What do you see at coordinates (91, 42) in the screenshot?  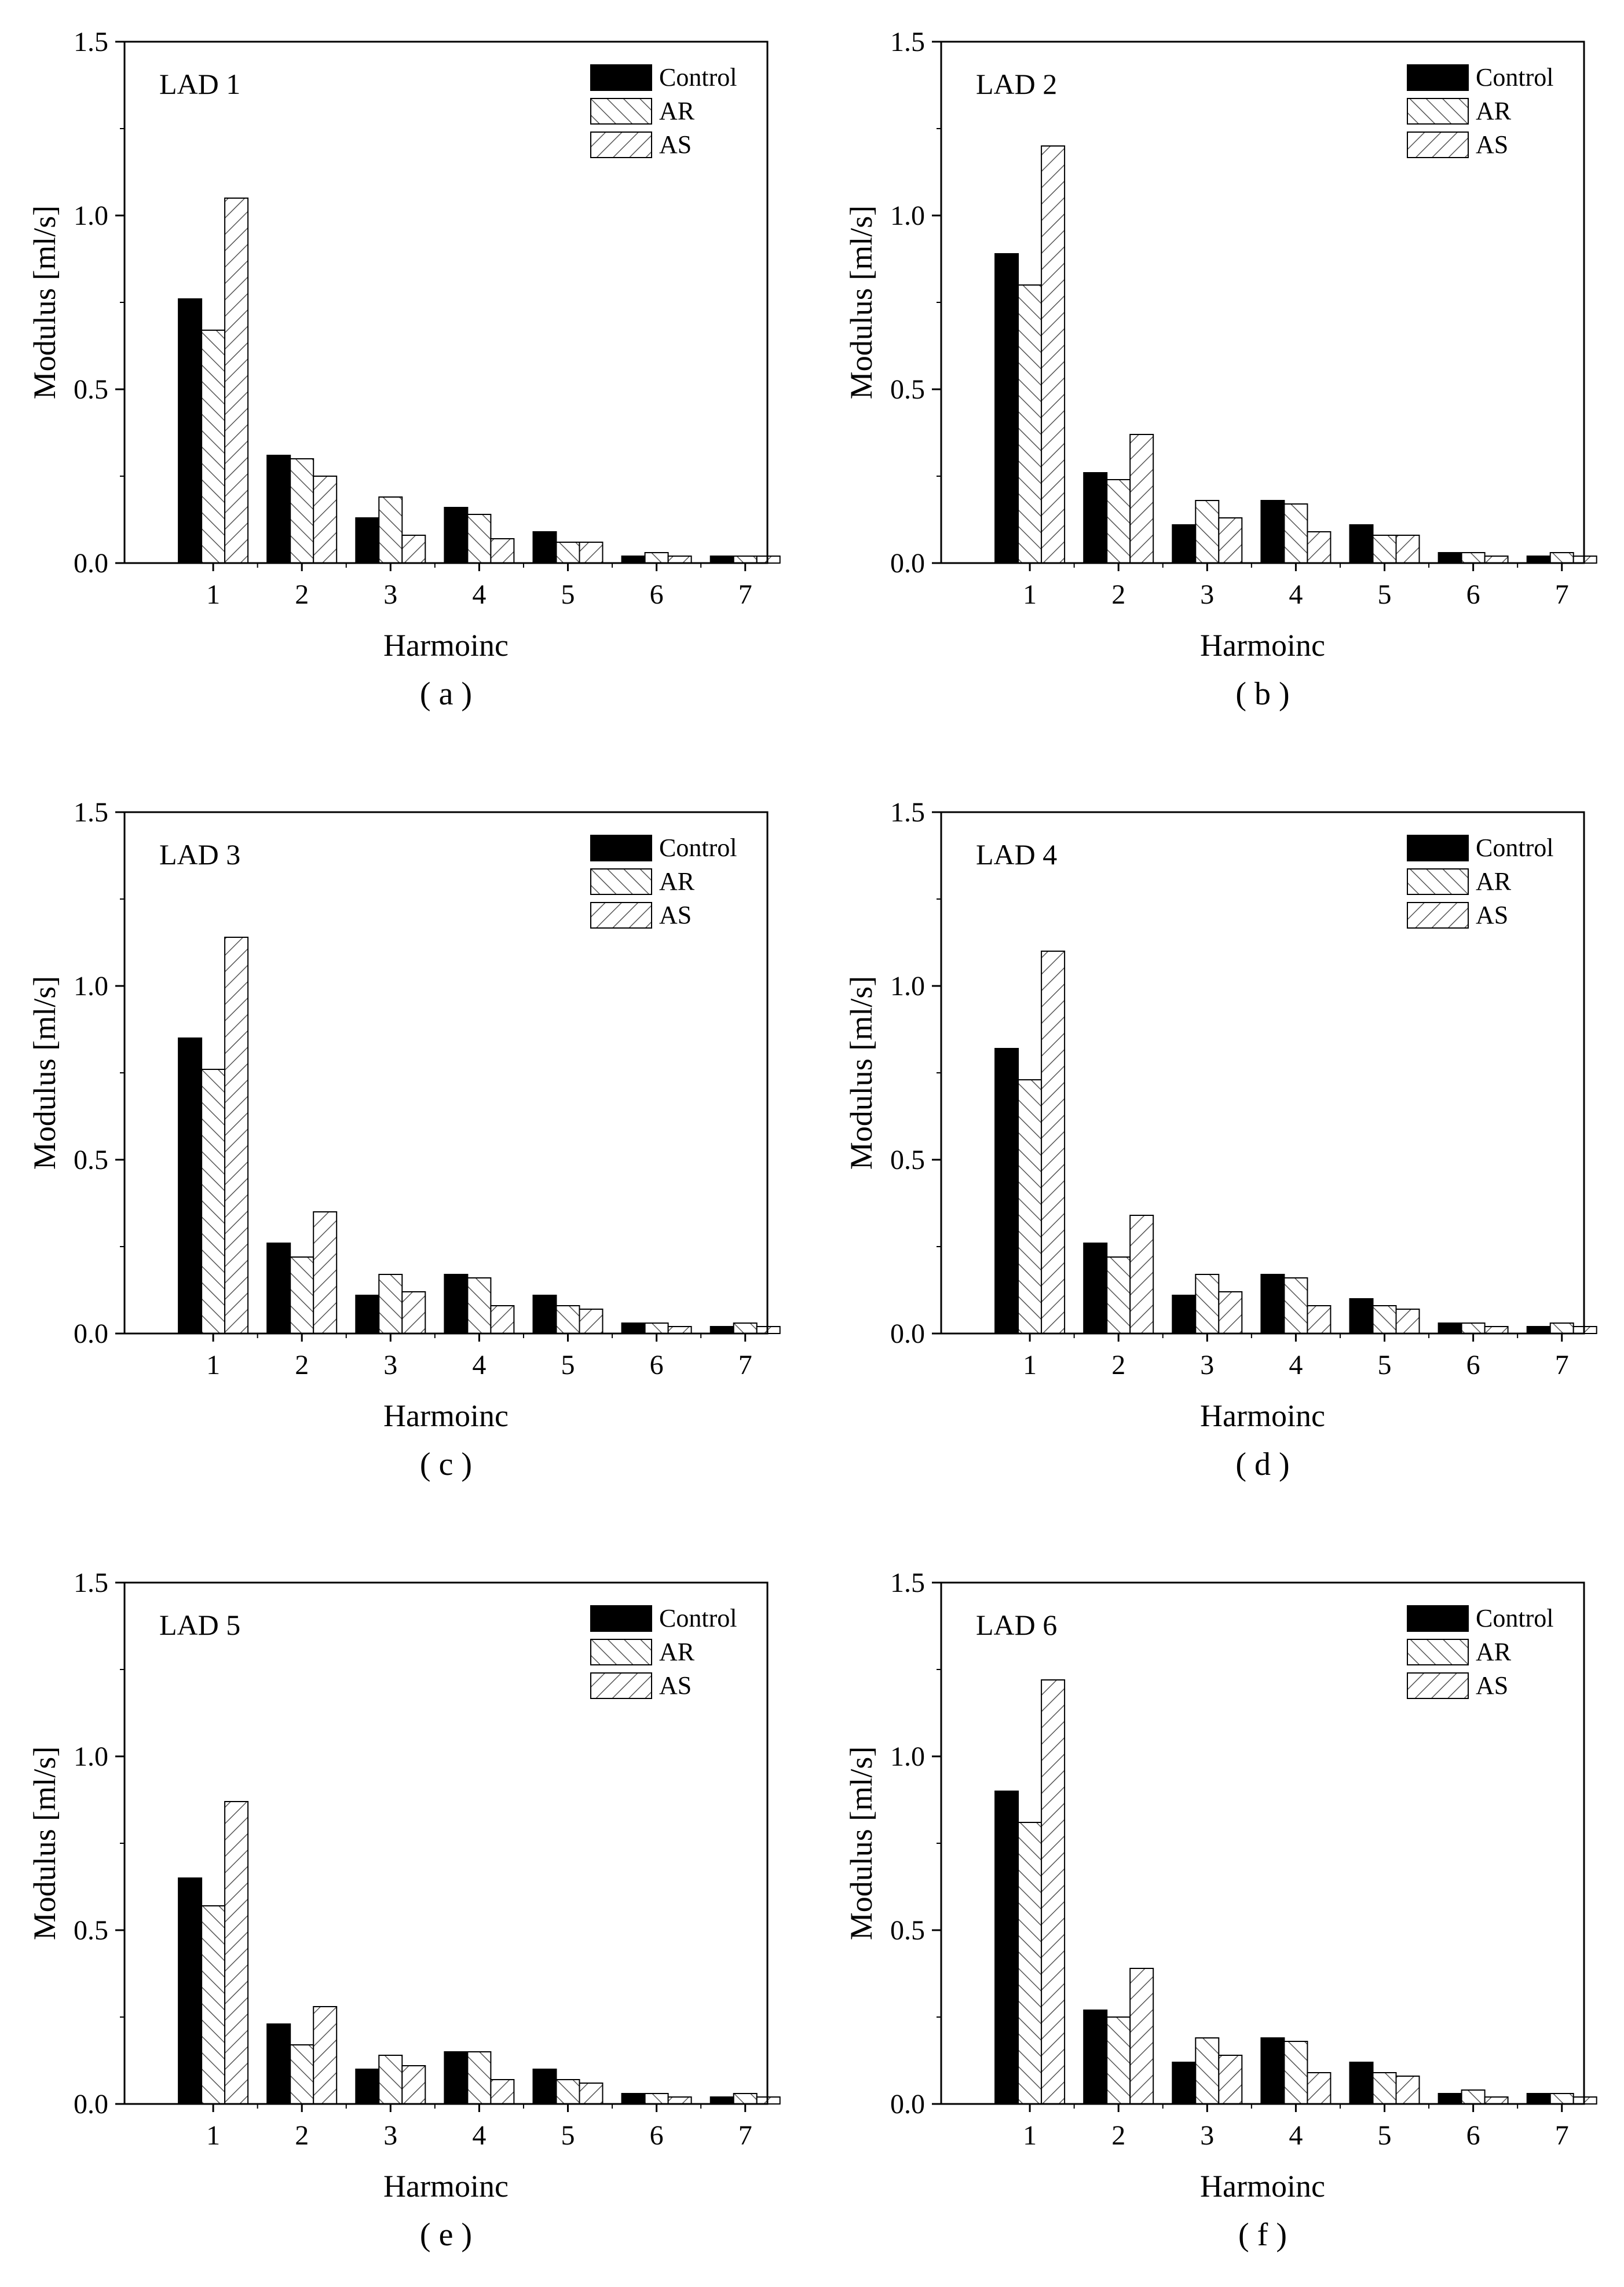 I see `y-tick-label: 1.5` at bounding box center [91, 42].